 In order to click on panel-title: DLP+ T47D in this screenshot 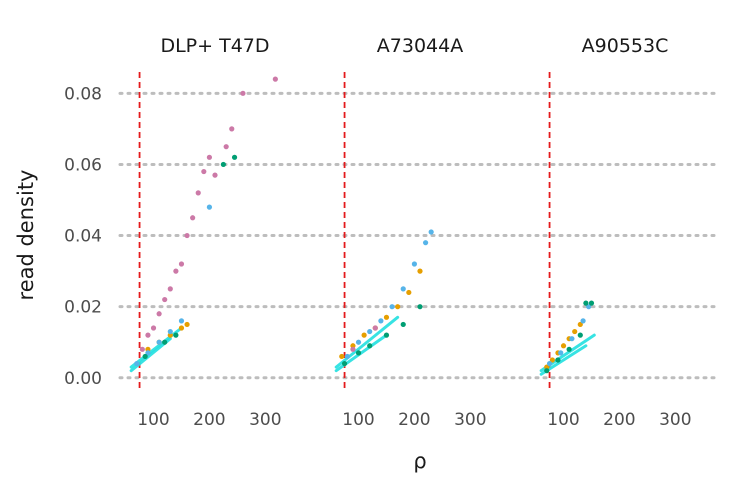, I will do `click(214, 46)`.